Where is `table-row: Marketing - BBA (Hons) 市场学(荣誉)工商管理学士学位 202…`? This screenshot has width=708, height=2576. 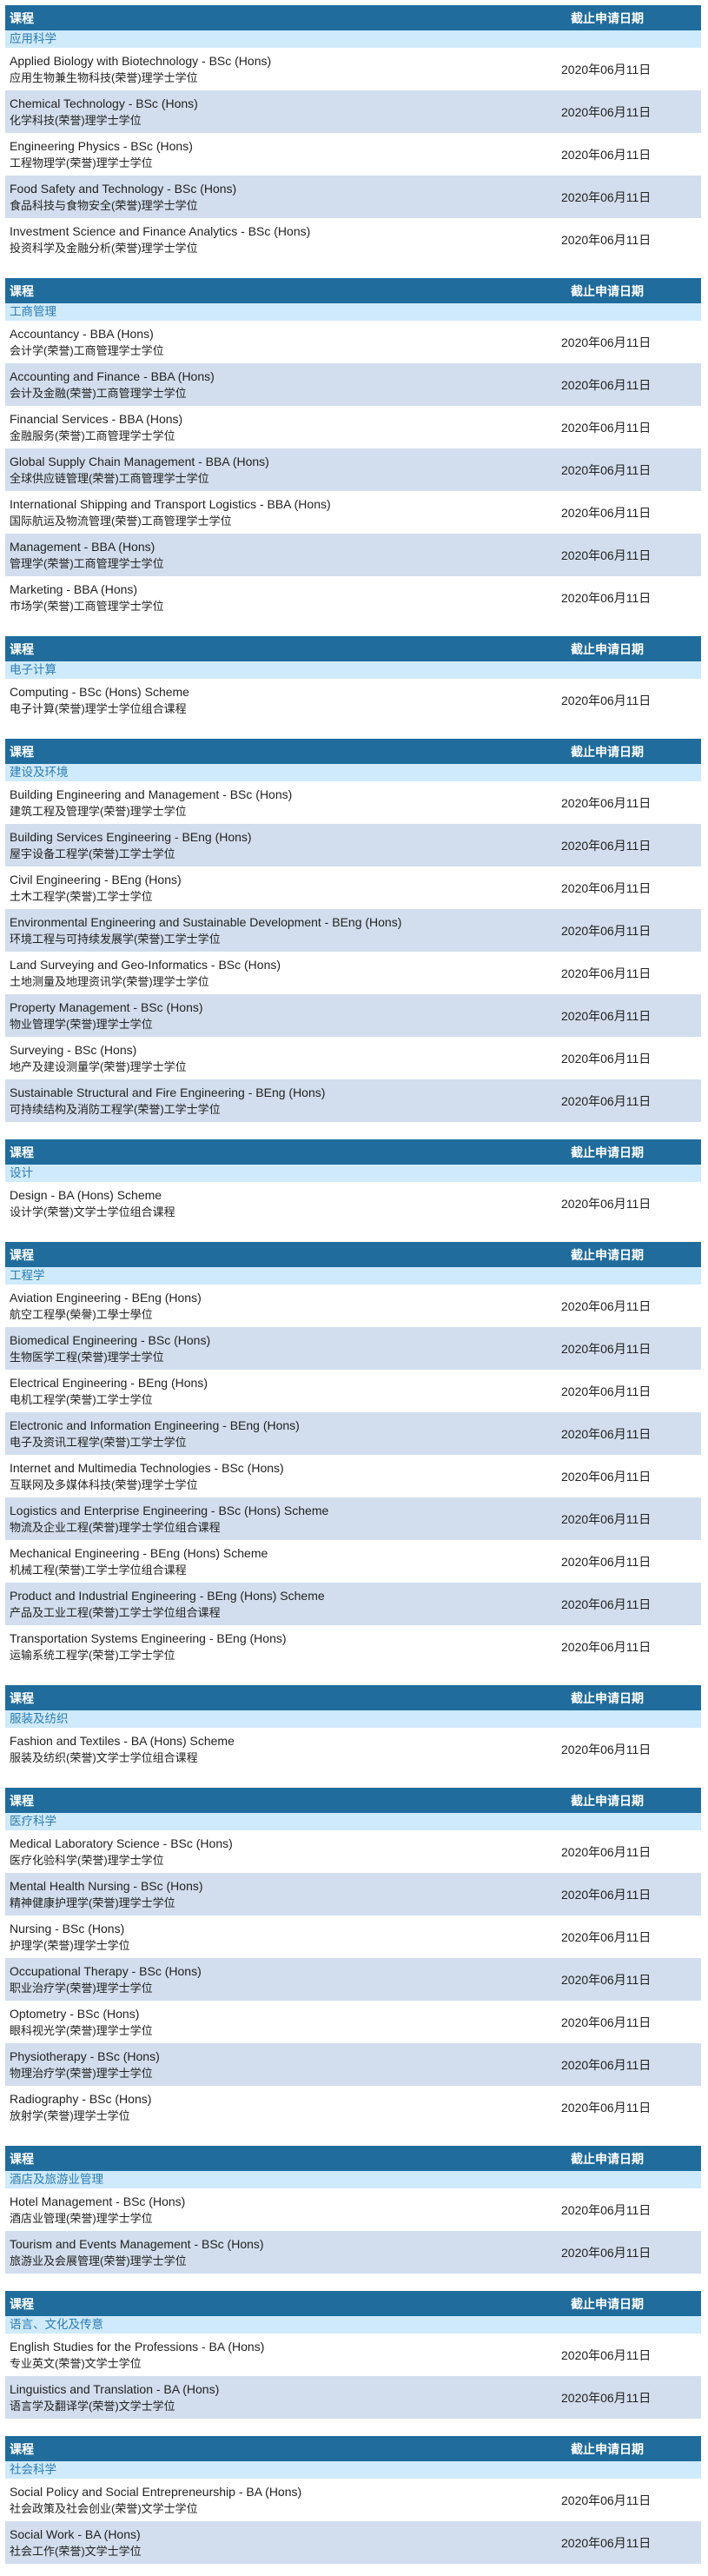 table-row: Marketing - BBA (Hons) 市场学(荣誉)工商管理学士学位 202… is located at coordinates (353, 597).